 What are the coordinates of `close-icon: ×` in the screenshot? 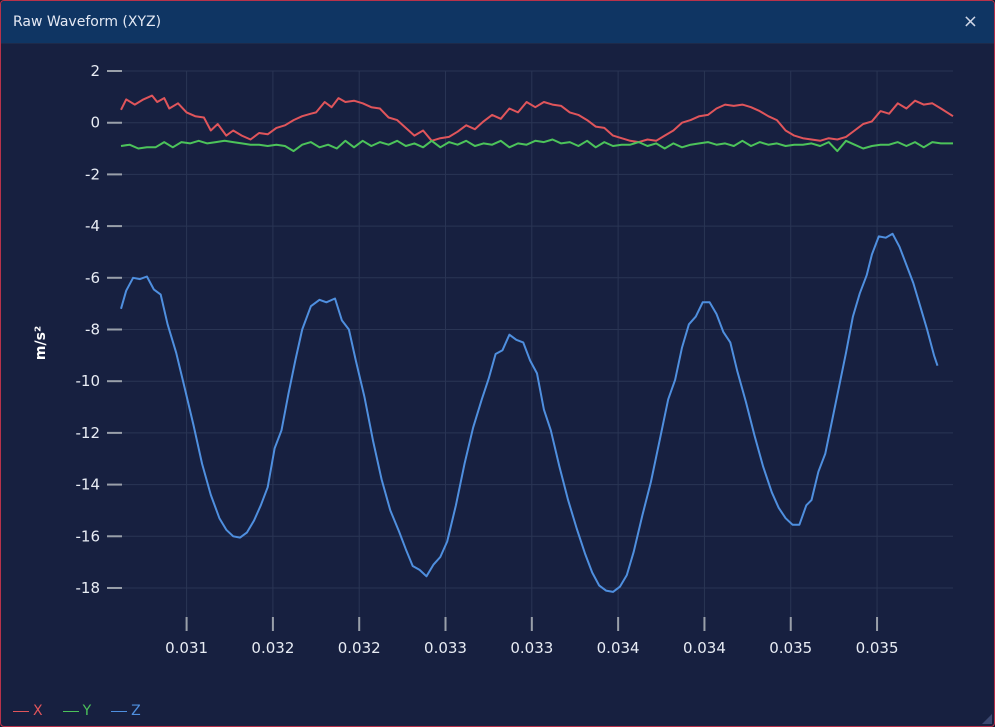 It's located at (970, 21).